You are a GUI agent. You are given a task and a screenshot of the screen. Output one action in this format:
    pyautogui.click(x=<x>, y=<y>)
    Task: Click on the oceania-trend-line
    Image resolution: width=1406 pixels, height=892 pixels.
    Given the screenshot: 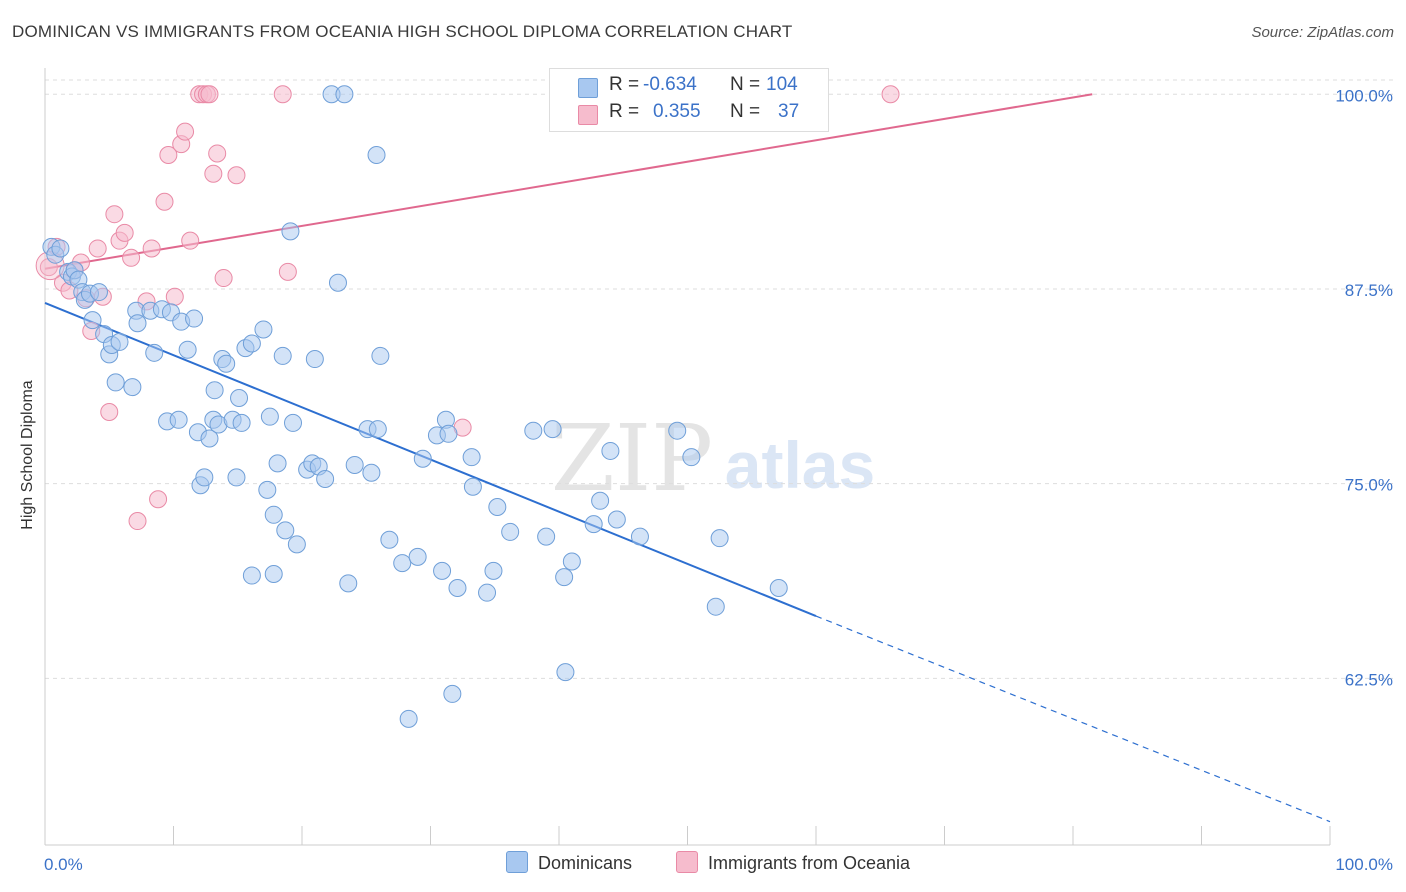 What is the action you would take?
    pyautogui.click(x=568, y=181)
    